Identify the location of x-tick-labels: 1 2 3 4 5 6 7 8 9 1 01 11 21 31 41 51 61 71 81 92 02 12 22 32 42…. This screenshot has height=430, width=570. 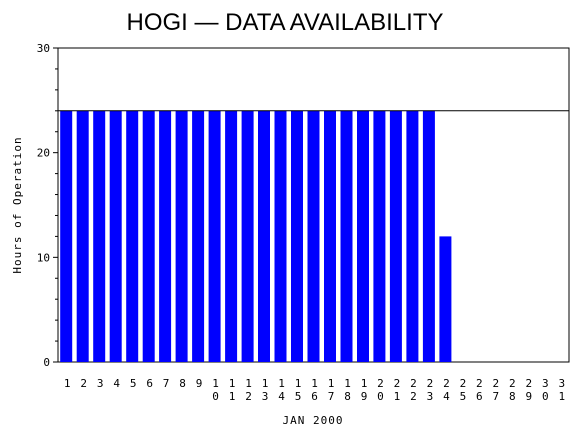
(314, 390).